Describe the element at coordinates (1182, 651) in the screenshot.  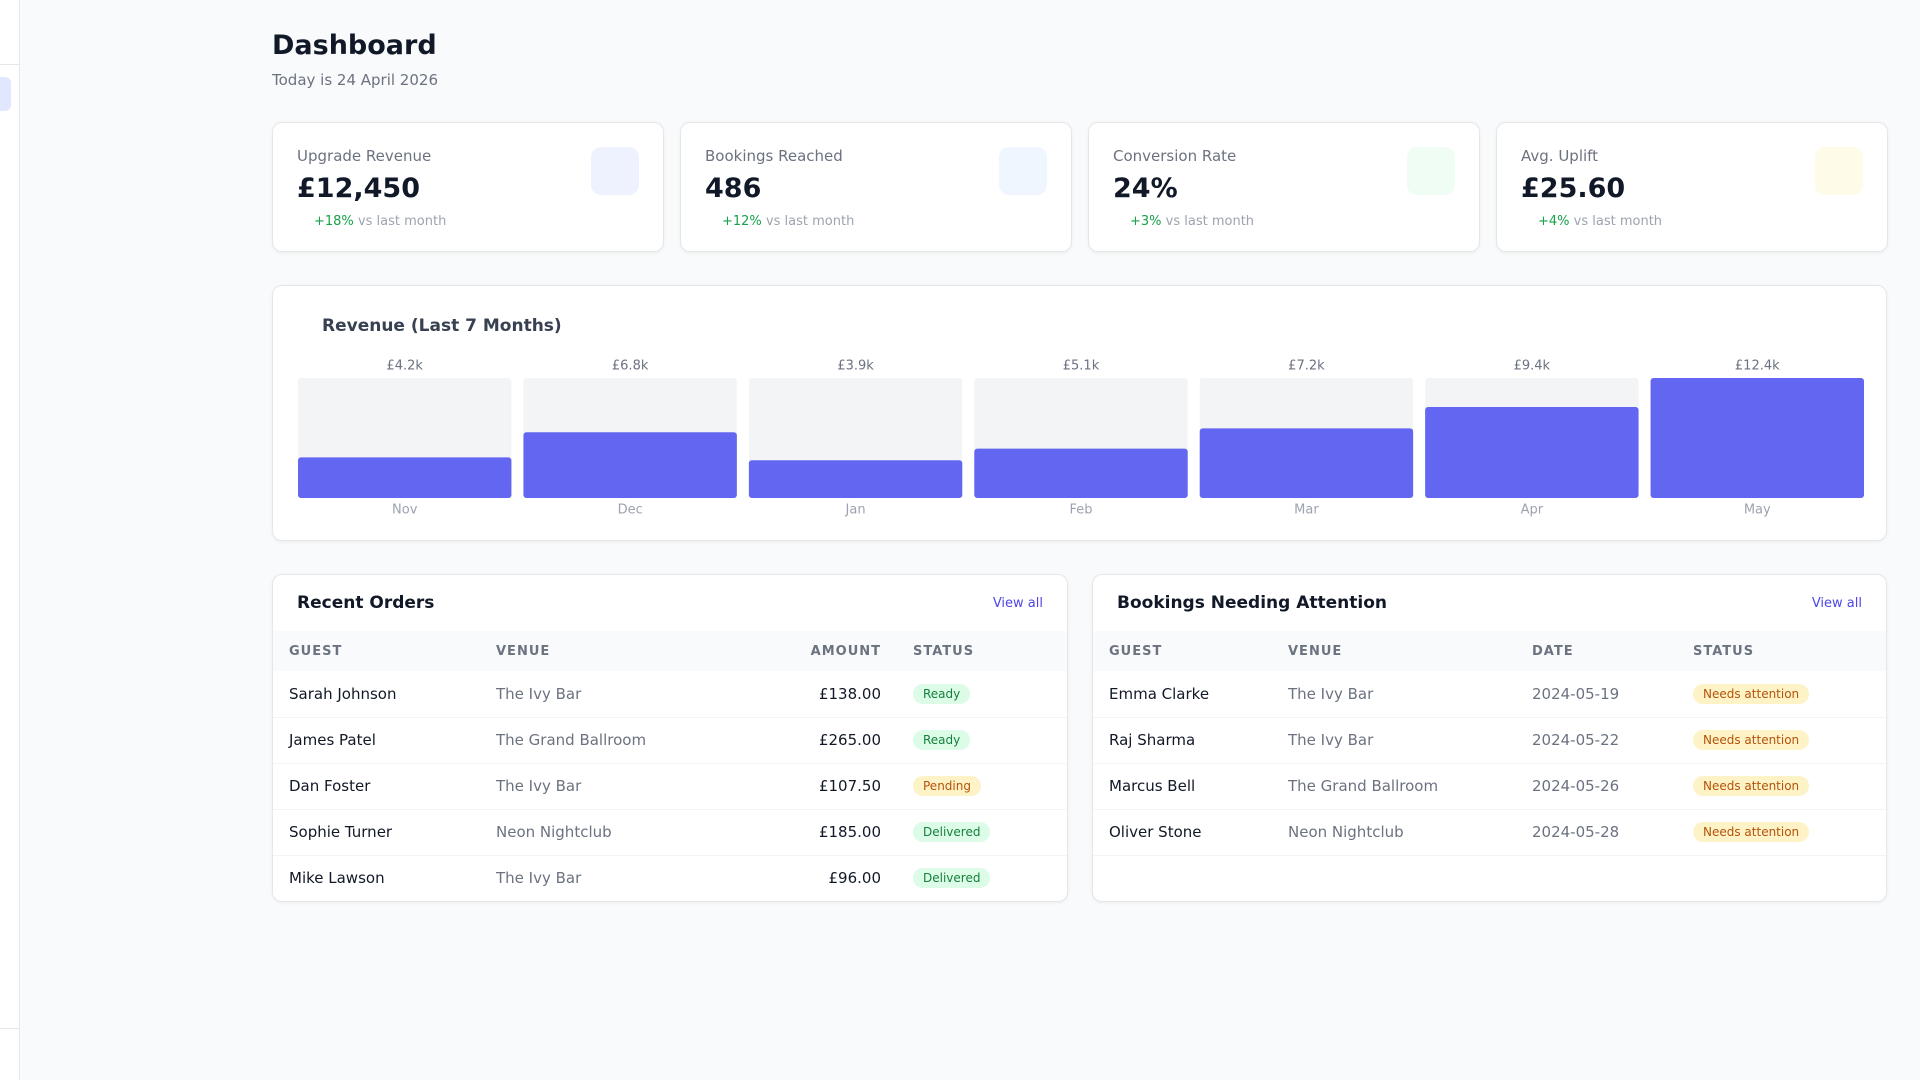
I see `column-header: GUEST` at that location.